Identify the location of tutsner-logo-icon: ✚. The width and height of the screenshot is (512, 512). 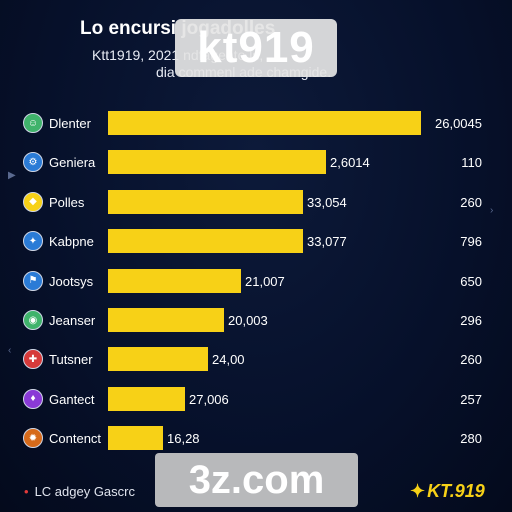
(33, 359).